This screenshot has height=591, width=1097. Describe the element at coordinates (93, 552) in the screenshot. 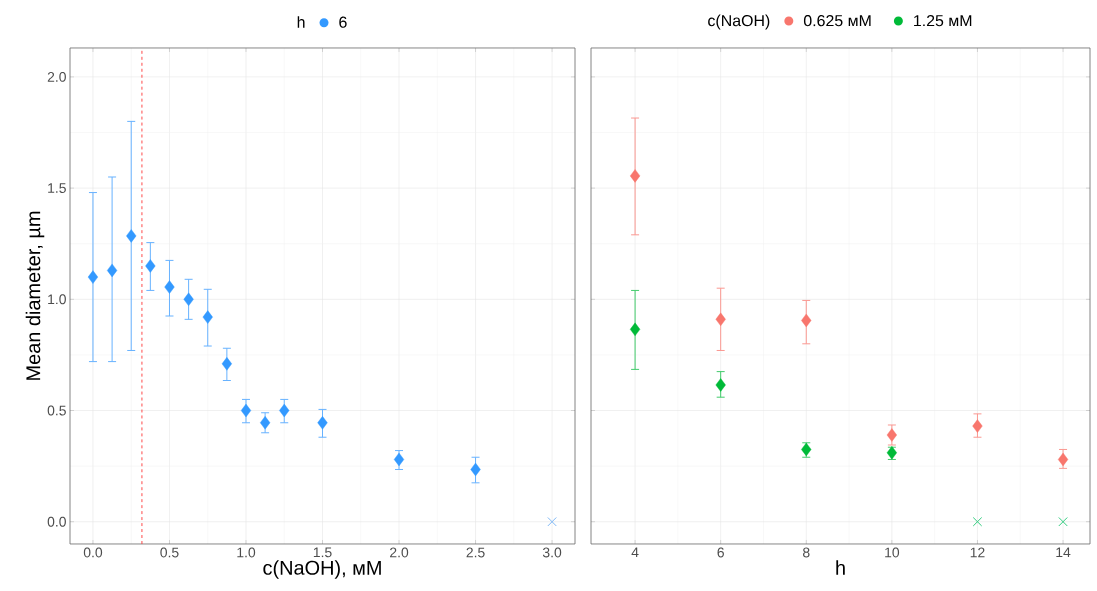

I see `x-tick-label: 0.0` at that location.